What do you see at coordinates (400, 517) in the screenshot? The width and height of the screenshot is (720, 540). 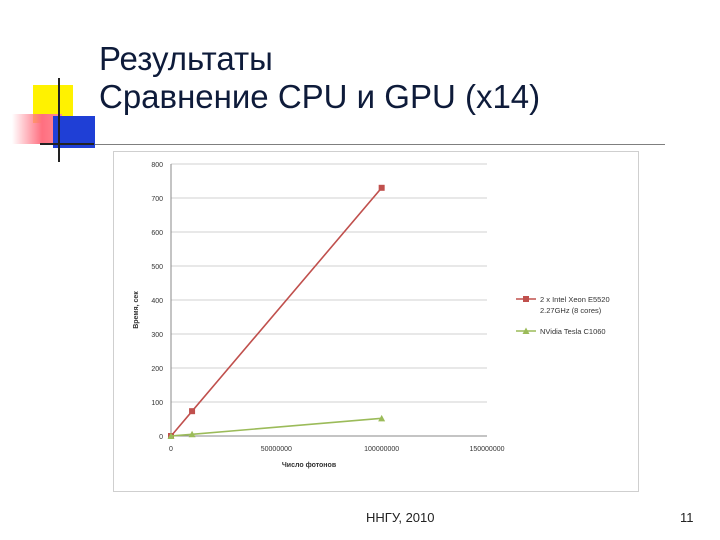 I see `footer-organization: ННГУ, 2010` at bounding box center [400, 517].